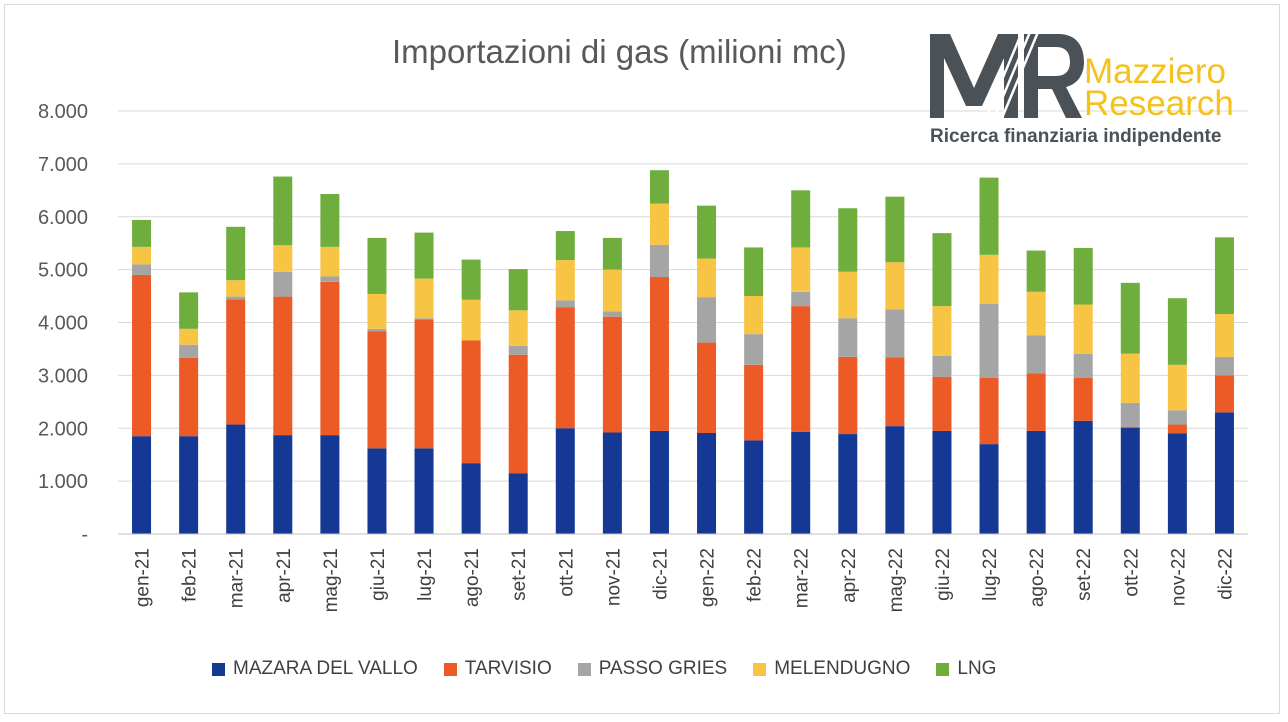  Describe the element at coordinates (842, 668) in the screenshot. I see `legend-label: MELENDUGNO` at that location.